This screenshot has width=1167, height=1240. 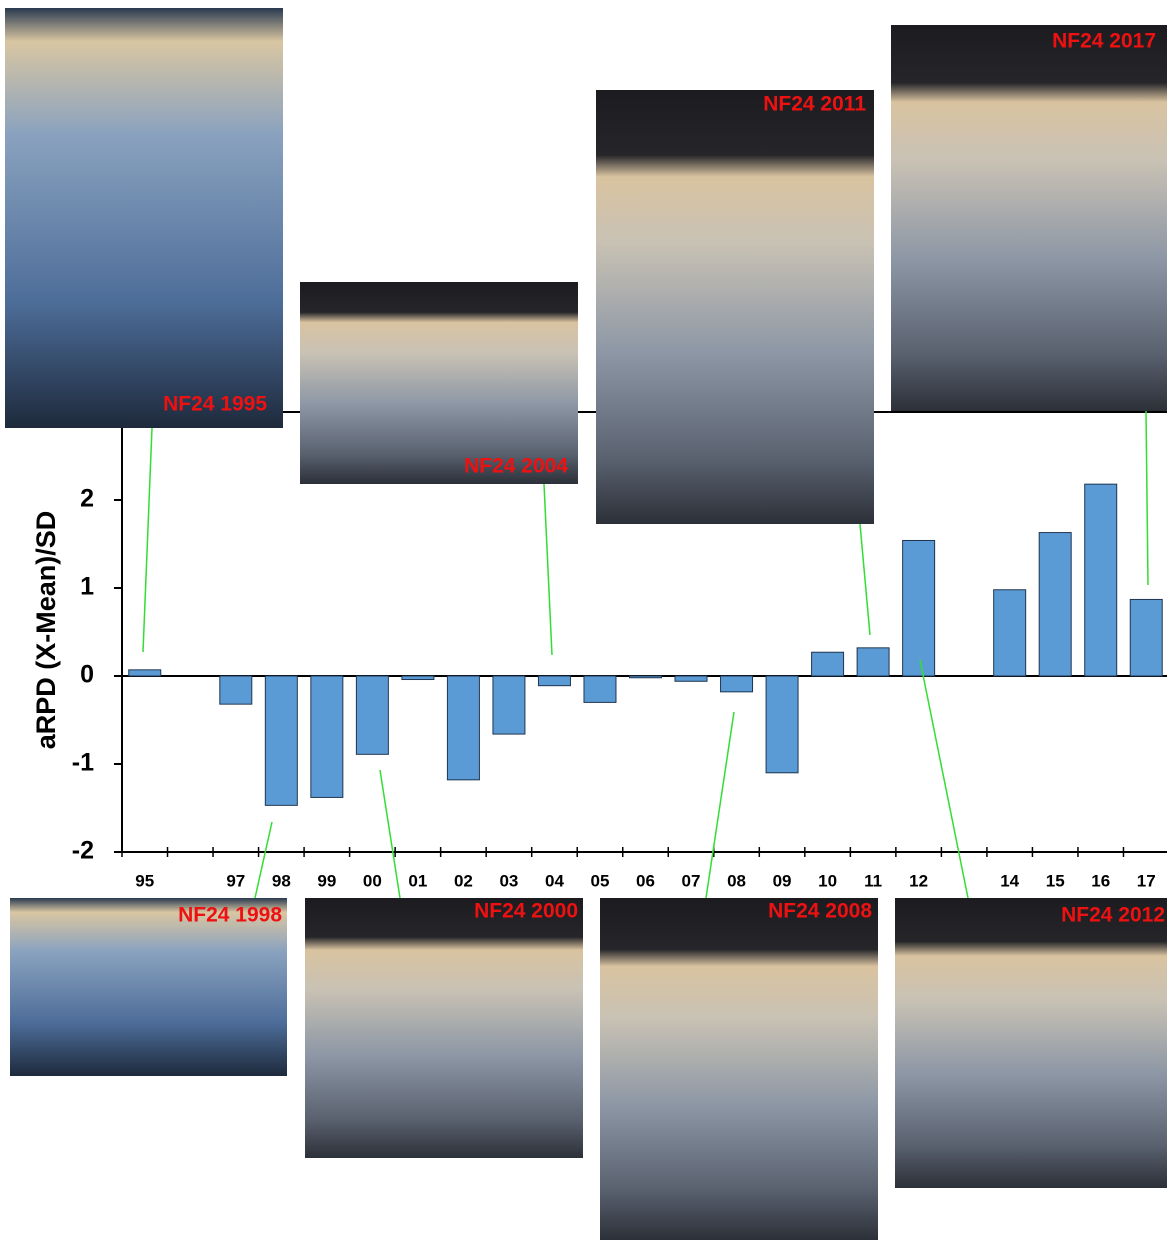 I want to click on y-axis-label: aRPD (X-Mean)/SD, so click(x=46, y=630).